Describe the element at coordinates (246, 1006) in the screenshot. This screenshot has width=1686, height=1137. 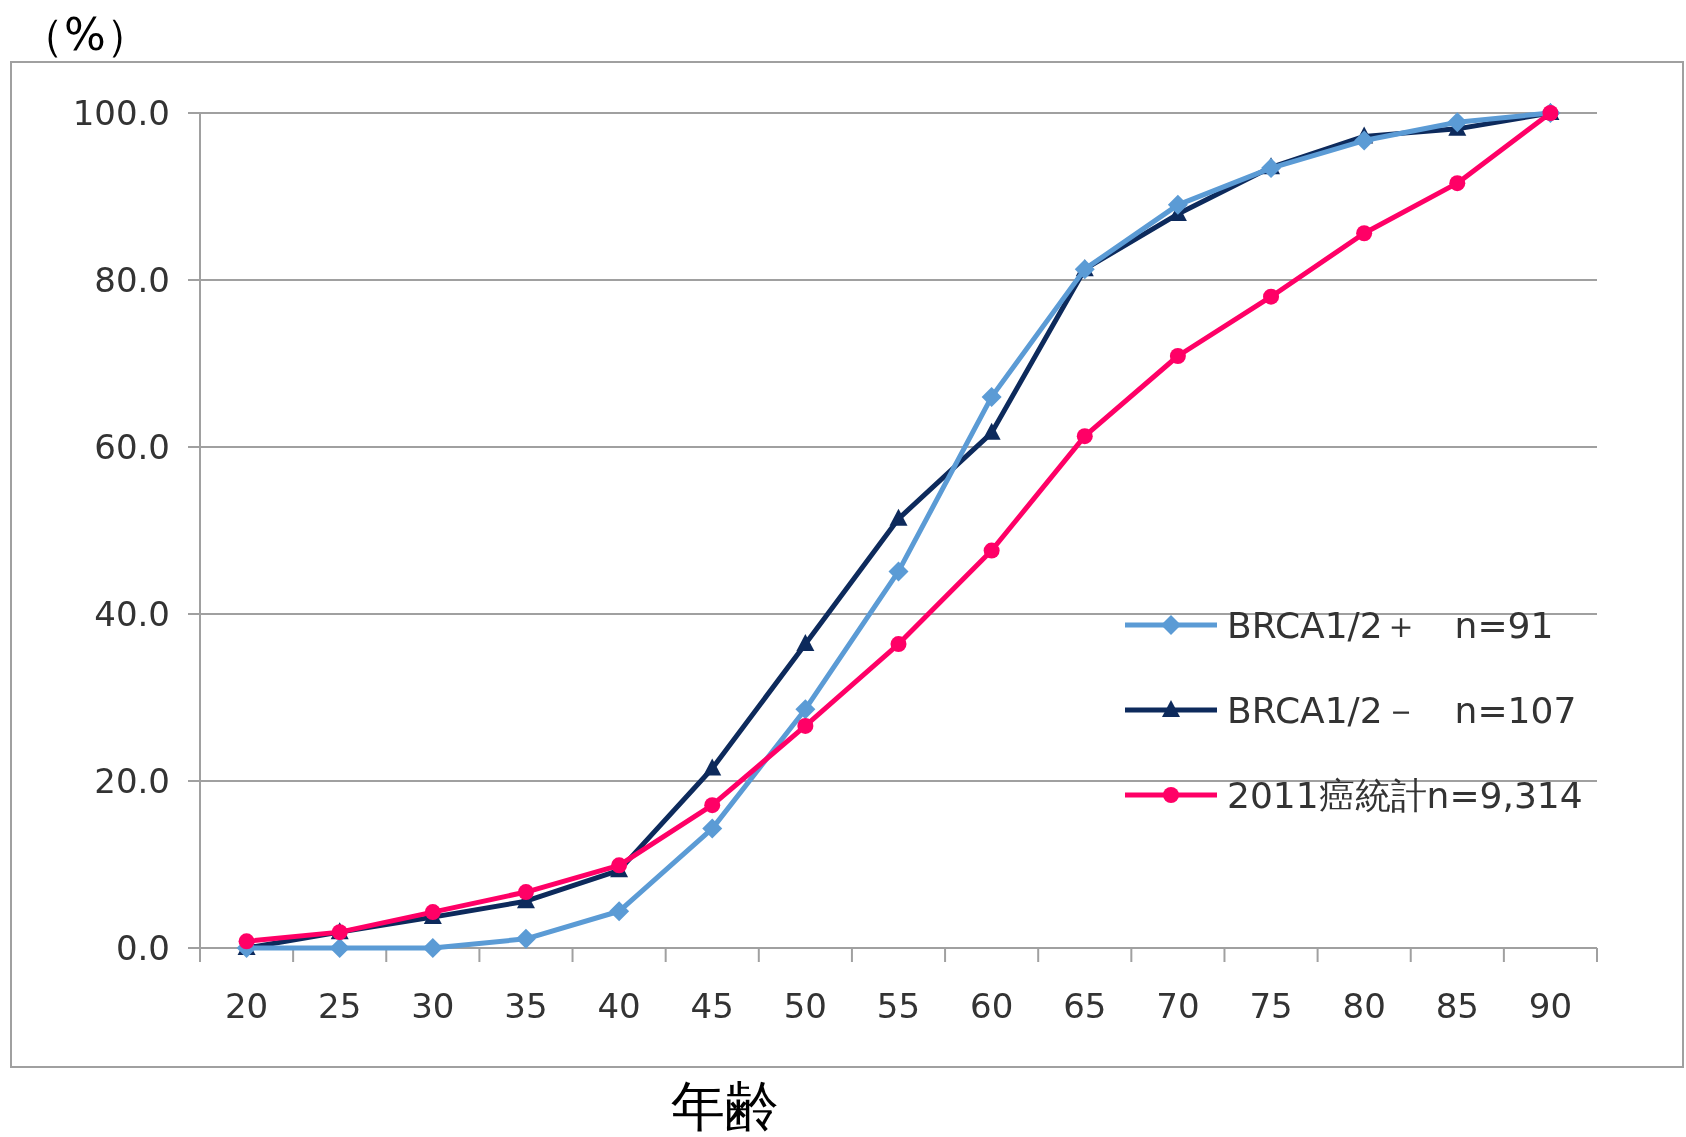
I see `x-tick-label: 20` at that location.